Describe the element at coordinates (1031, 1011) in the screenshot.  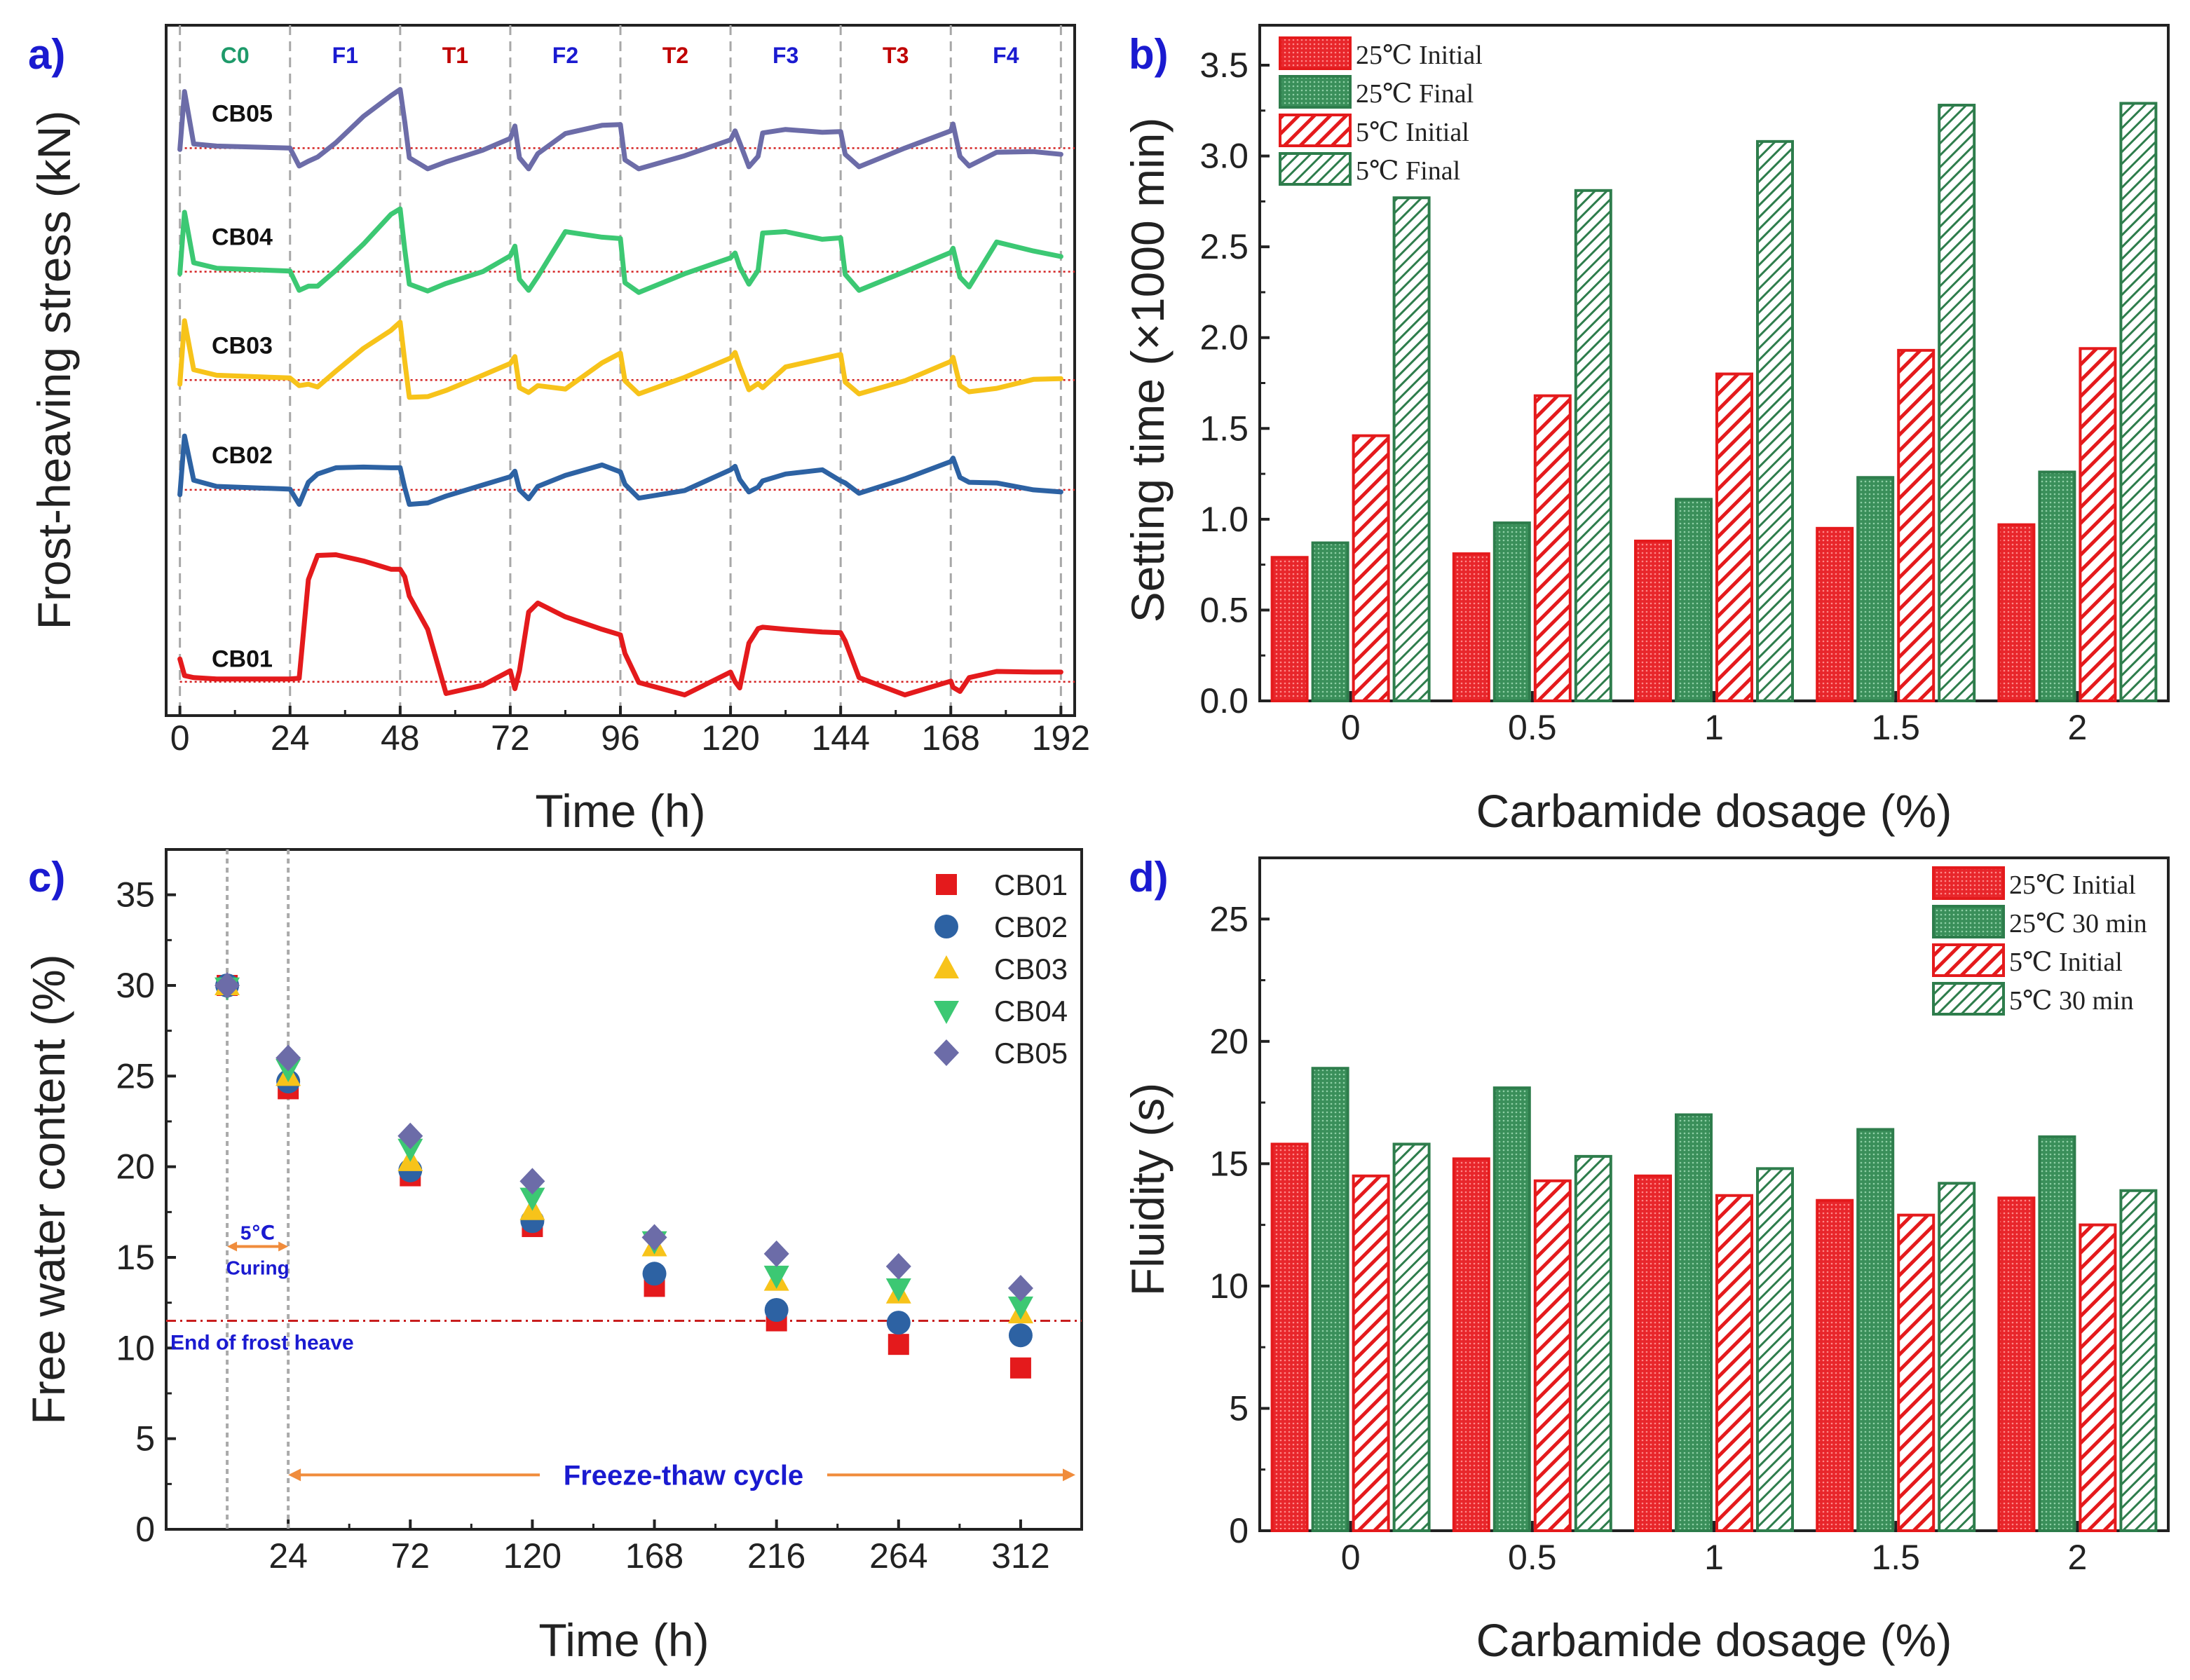
I see `legend-label: CB04` at that location.